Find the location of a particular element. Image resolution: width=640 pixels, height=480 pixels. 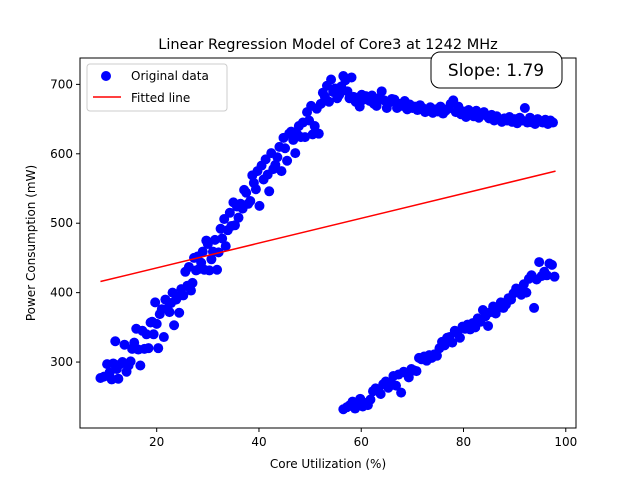

y-axis-ticks: 300 400 500 600 700 is located at coordinates (65, 223).